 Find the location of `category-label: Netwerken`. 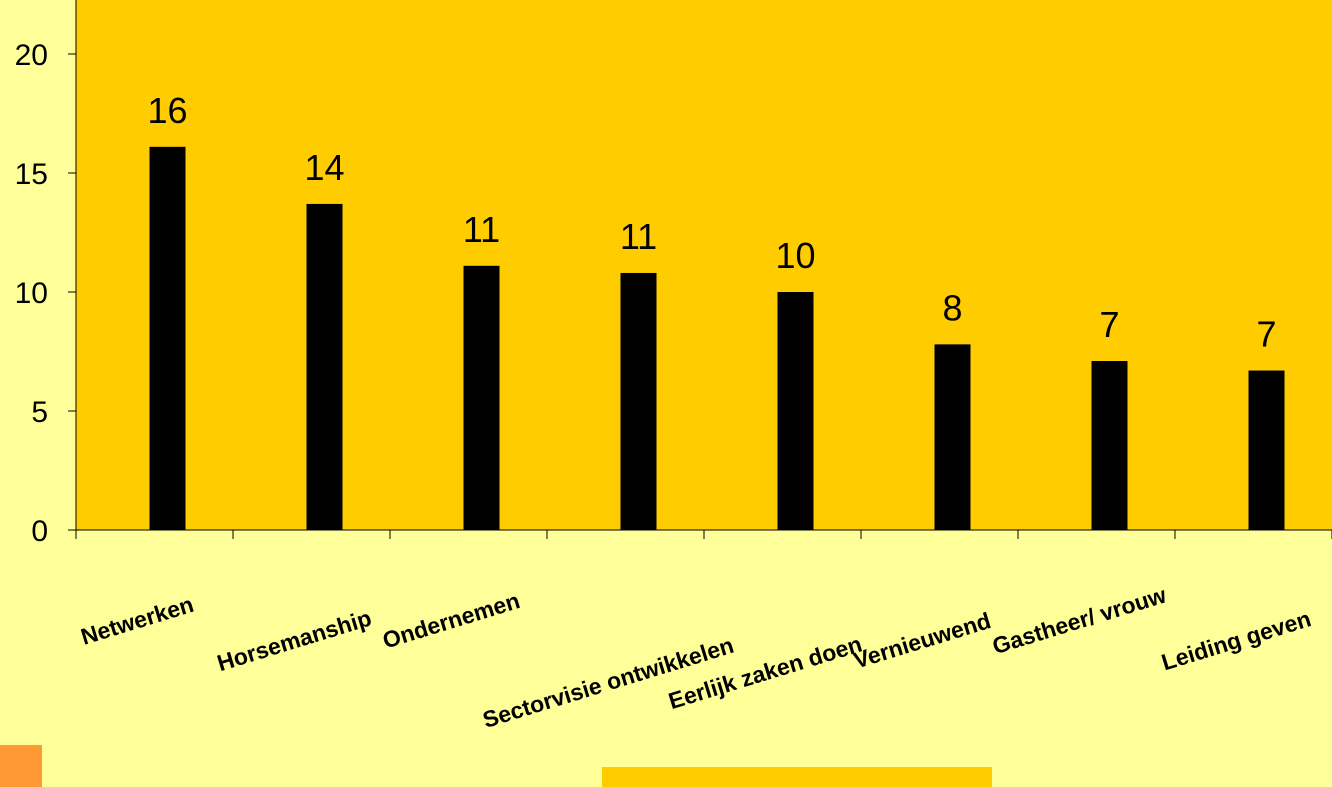

category-label: Netwerken is located at coordinates (137, 620).